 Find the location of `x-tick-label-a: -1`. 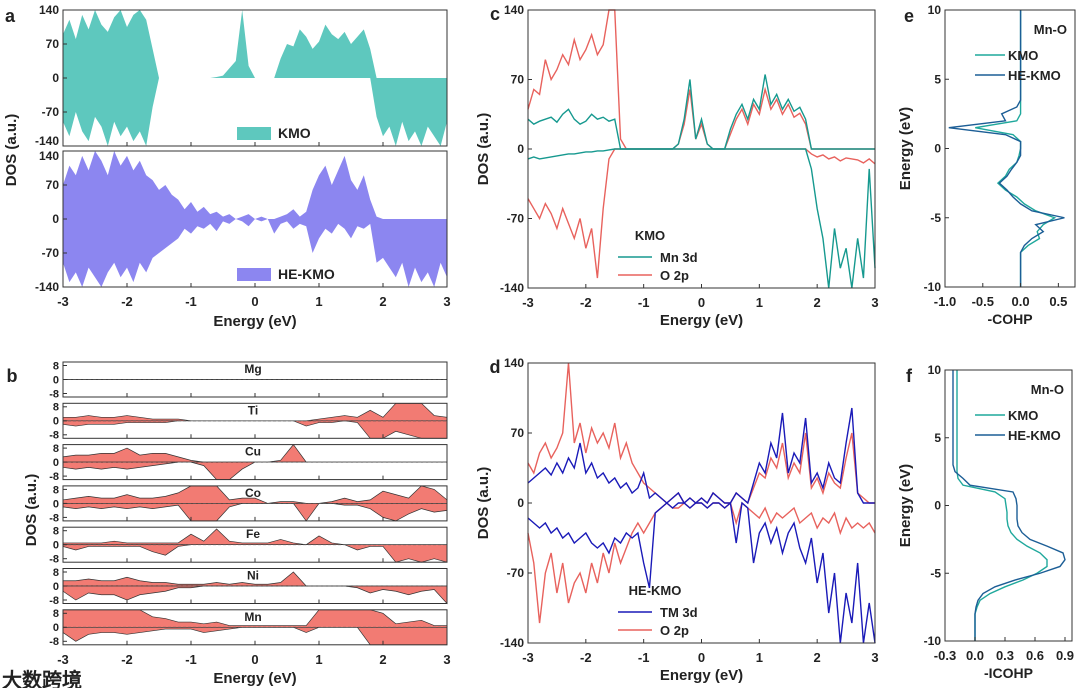

x-tick-label-a: -1 is located at coordinates (191, 301).